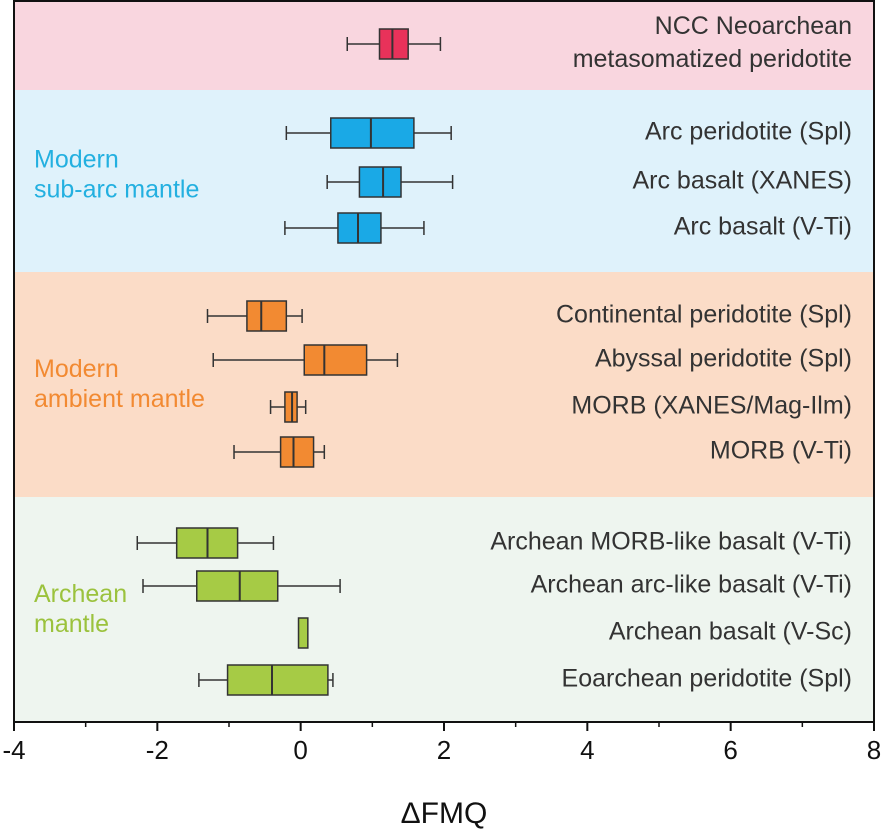 Image resolution: width=881 pixels, height=836 pixels. Describe the element at coordinates (444, 750) in the screenshot. I see `x-tick-label: 2` at that location.